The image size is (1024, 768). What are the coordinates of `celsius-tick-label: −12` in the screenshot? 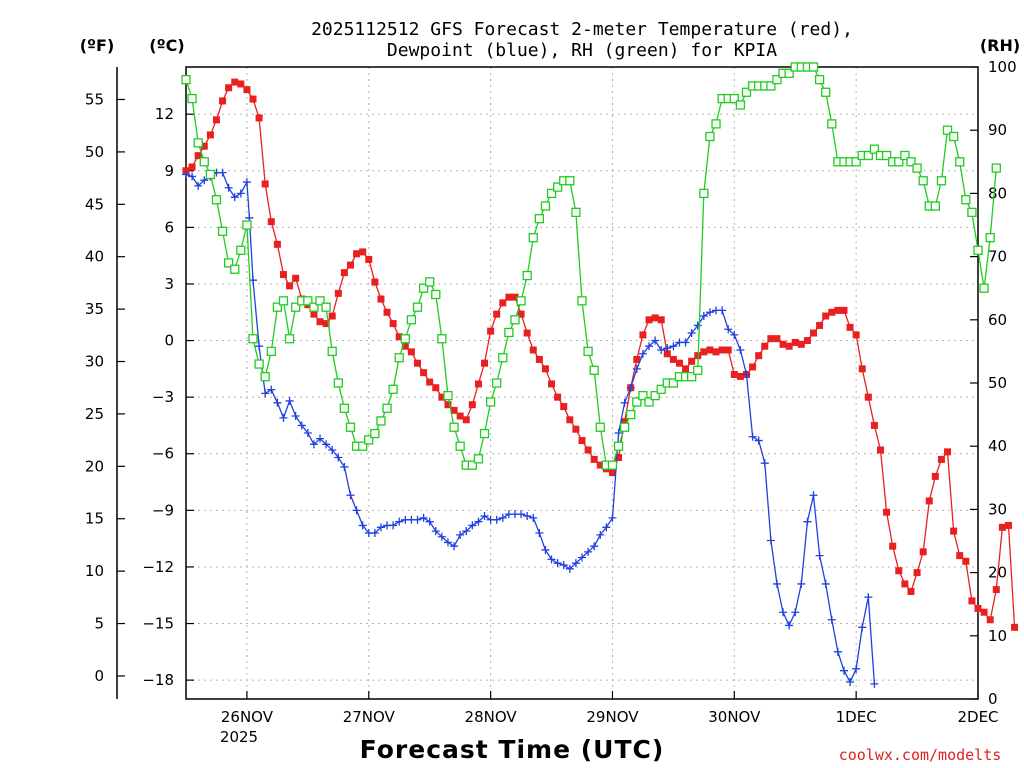 It's located at (158, 567).